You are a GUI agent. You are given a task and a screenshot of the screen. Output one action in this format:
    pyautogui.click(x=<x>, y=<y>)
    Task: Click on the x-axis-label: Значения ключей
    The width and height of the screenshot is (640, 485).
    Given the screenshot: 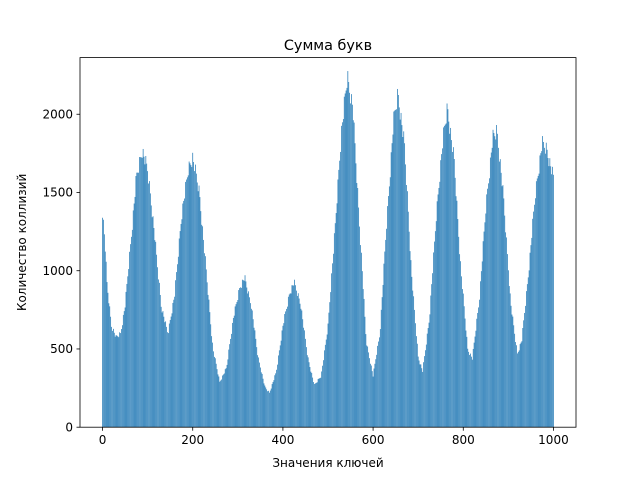 What is the action you would take?
    pyautogui.click(x=327, y=463)
    